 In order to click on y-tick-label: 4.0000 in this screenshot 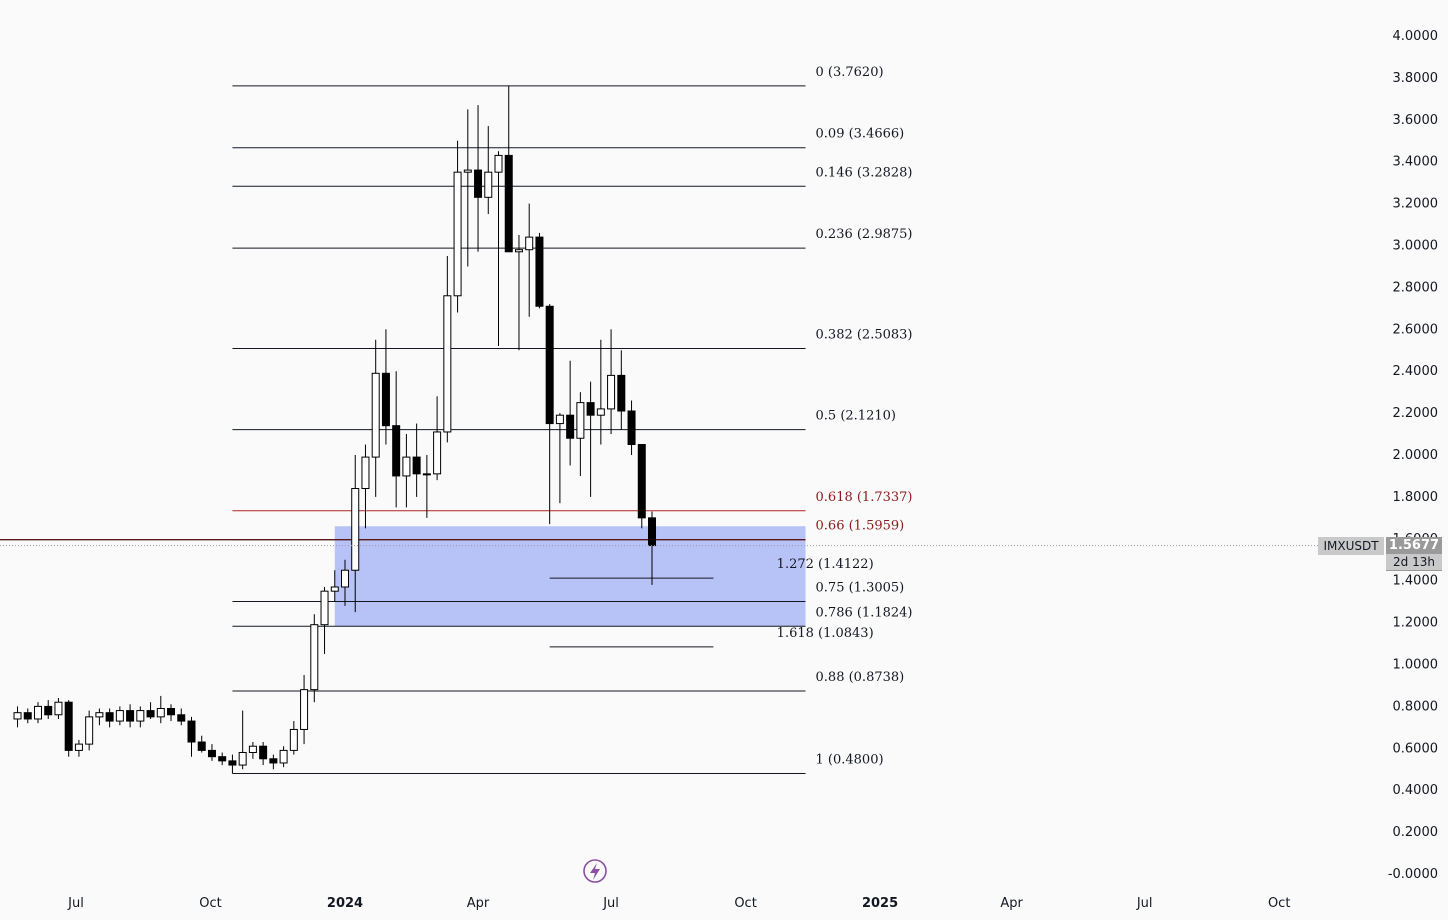, I will do `click(1416, 36)`.